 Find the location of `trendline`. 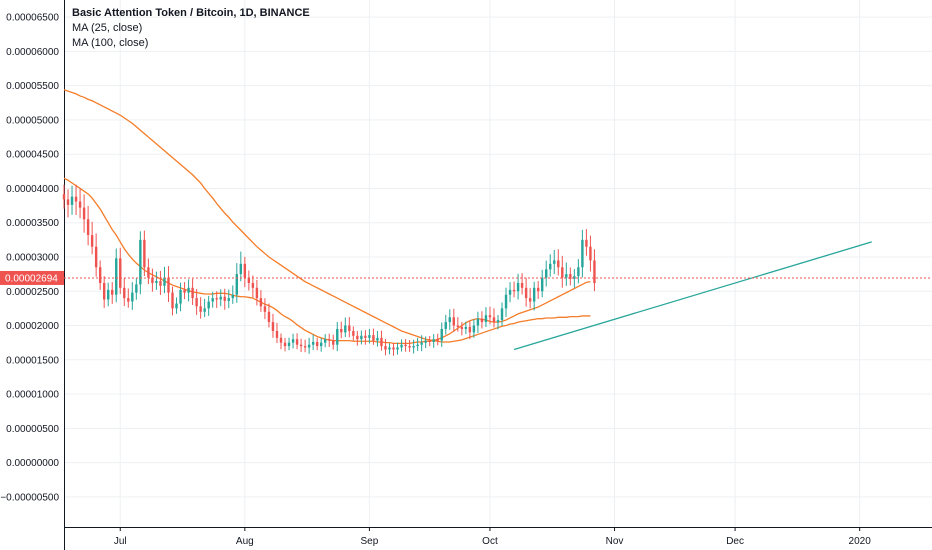

trendline is located at coordinates (692, 296).